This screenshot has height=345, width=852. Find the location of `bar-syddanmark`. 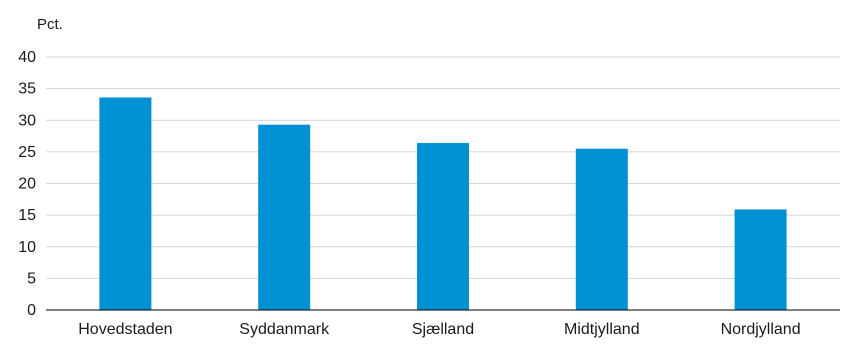

bar-syddanmark is located at coordinates (284, 217).